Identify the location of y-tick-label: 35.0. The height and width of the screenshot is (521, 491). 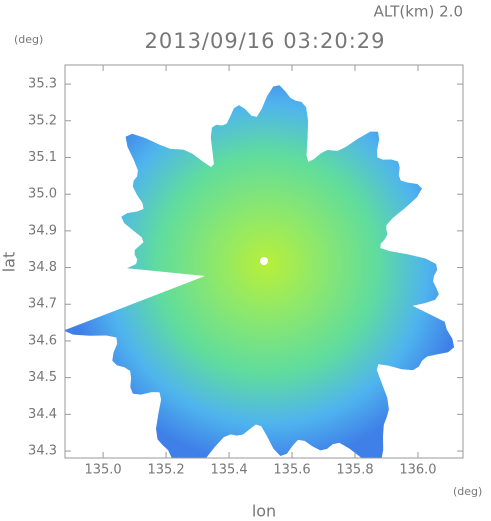
(42, 194).